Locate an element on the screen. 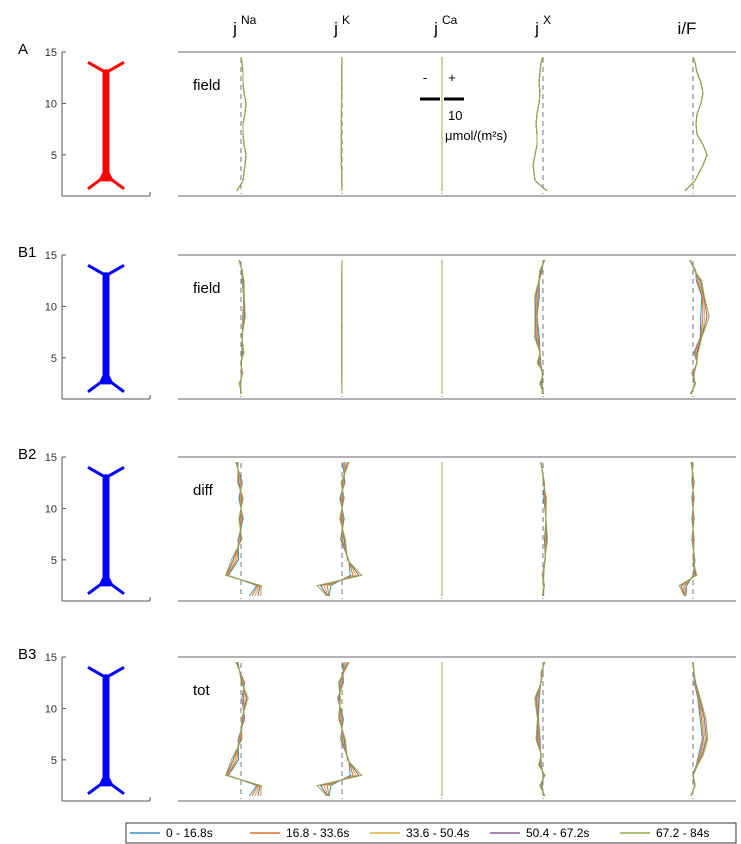 This screenshot has width=741, height=844. condition-label: tot is located at coordinates (202, 690).